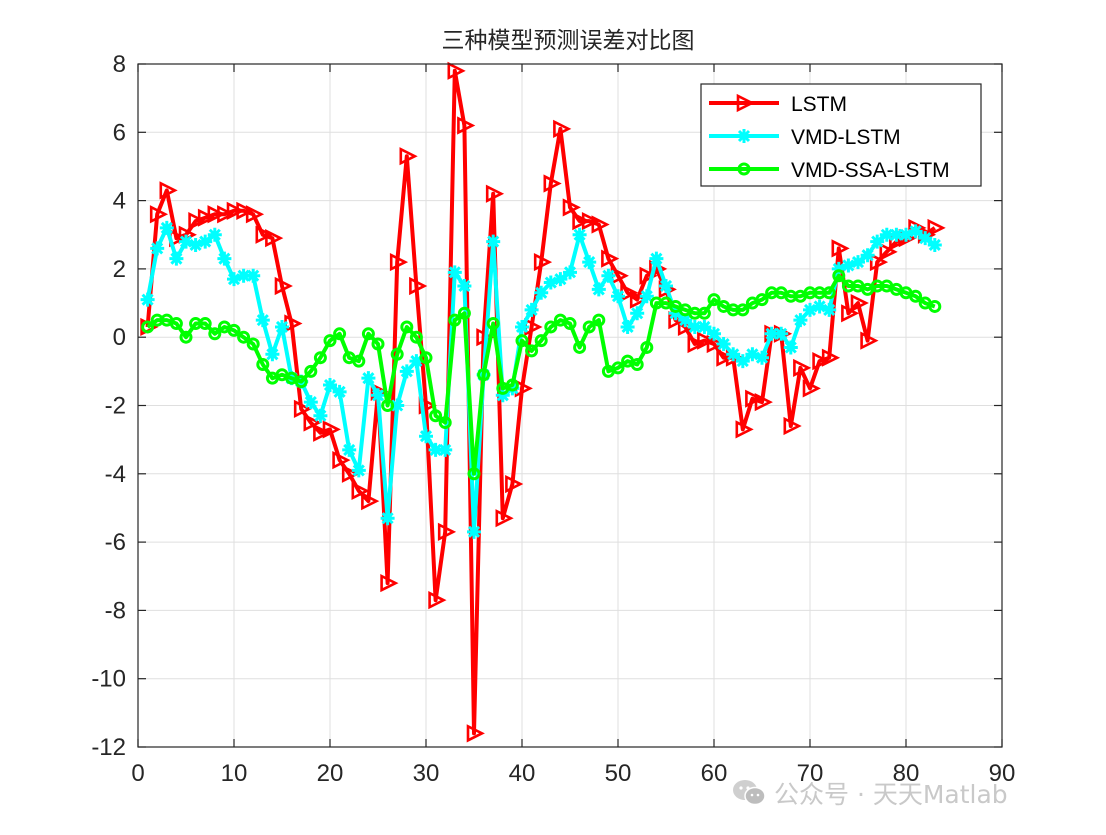  Describe the element at coordinates (749, 793) in the screenshot. I see `wechat-icon` at that location.